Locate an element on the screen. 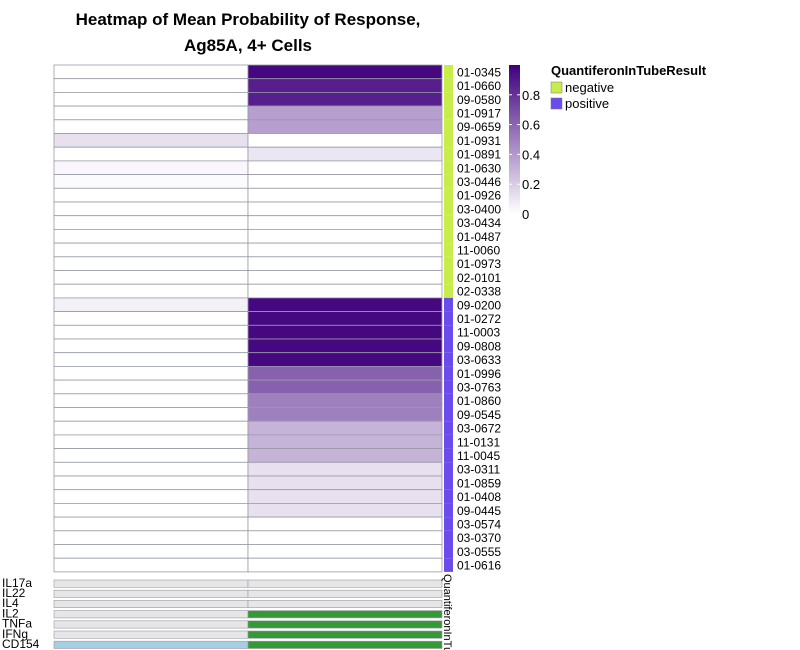  color-scale-label: 0.2 is located at coordinates (531, 184).